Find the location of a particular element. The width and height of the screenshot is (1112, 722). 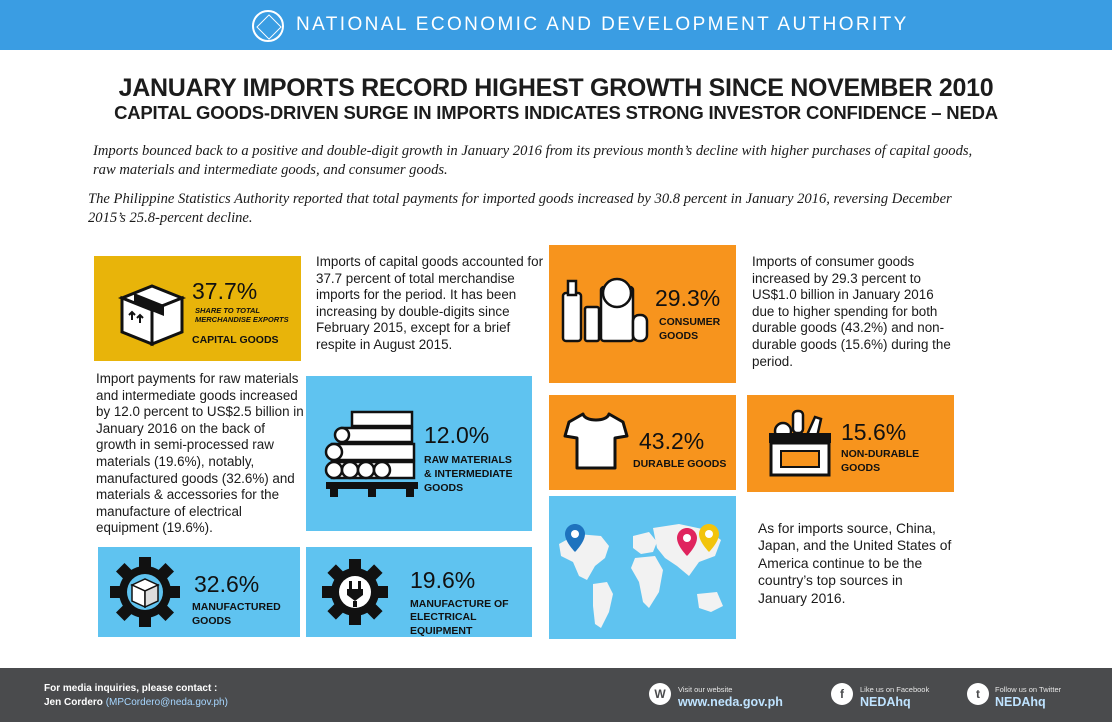

non-durable-goods-label-2: GOODS is located at coordinates (861, 468).